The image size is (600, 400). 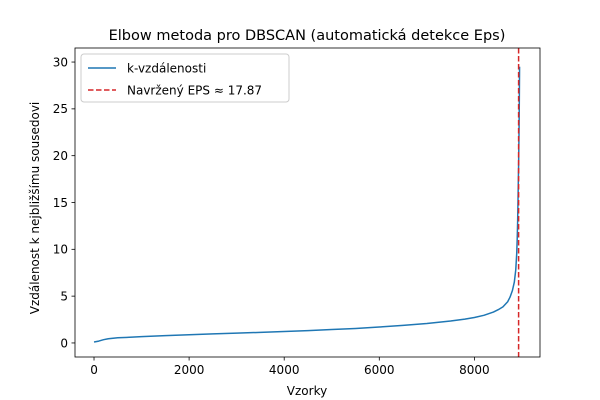 I want to click on y-tick-label: 10, so click(x=60, y=250).